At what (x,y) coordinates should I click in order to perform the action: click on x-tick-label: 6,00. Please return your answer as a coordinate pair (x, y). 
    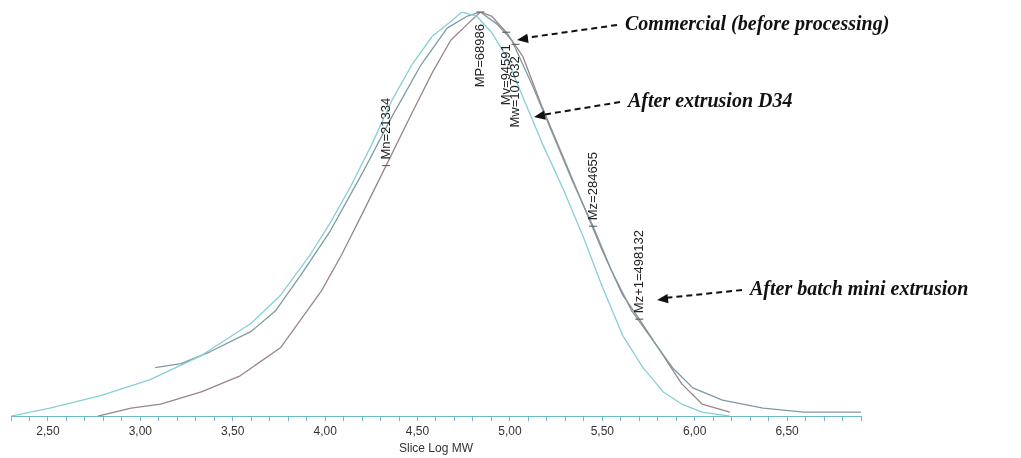
    Looking at the image, I should click on (695, 430).